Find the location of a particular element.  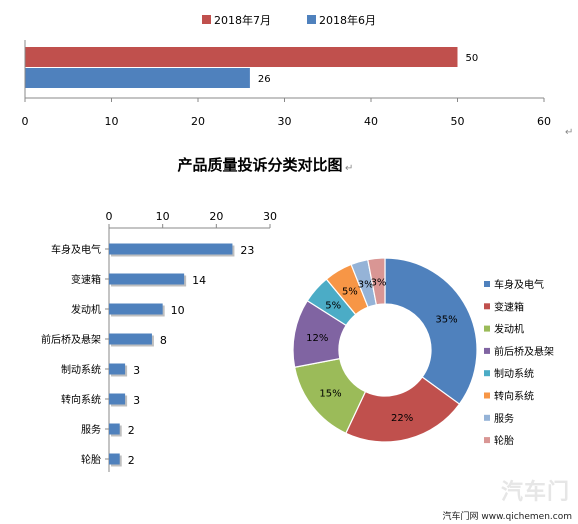

return-mark-axis: ↵ is located at coordinates (569, 132).